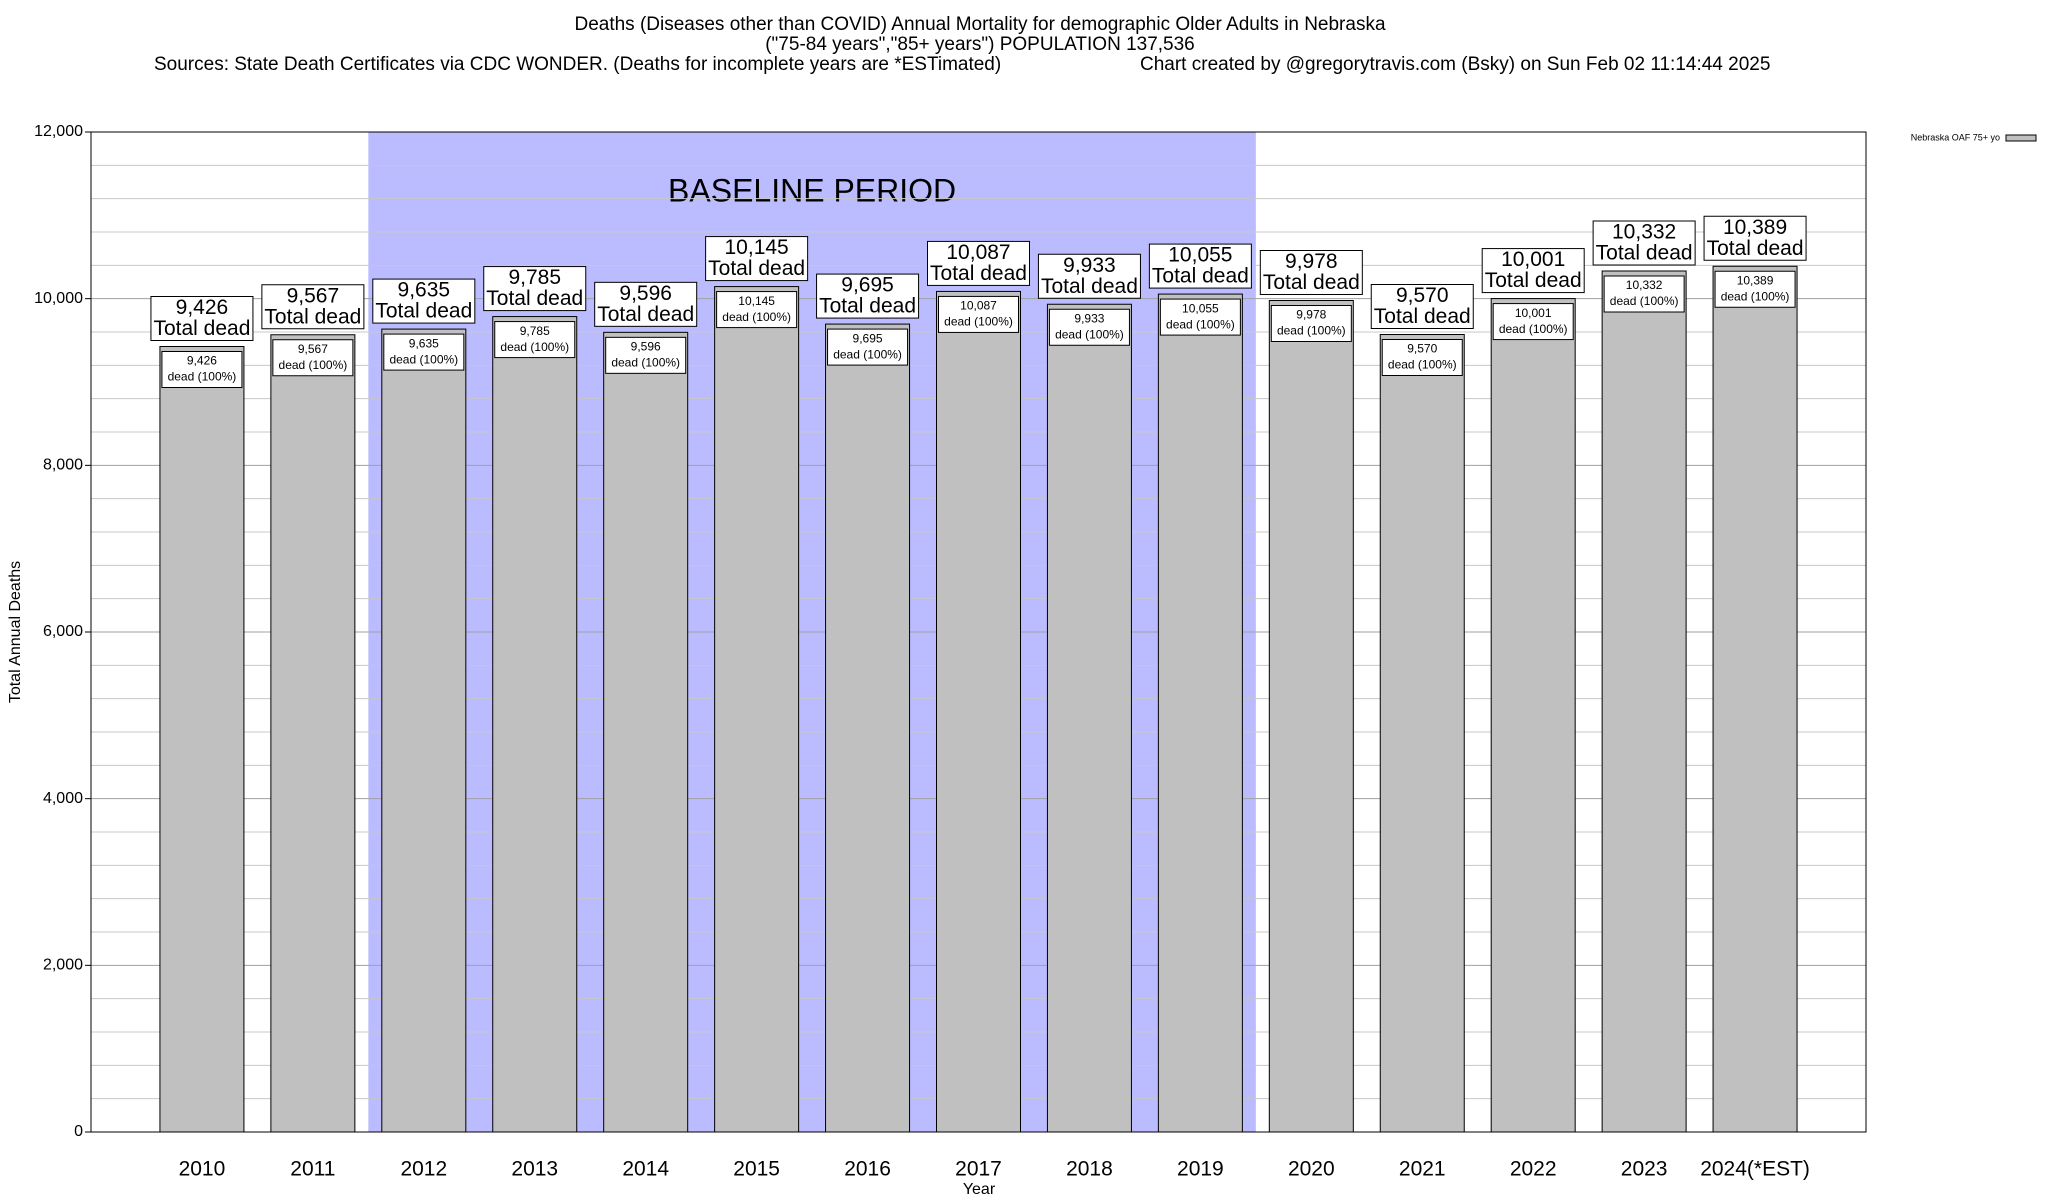 This screenshot has height=1200, width=2048. I want to click on inner-value-label: 10,145, so click(756, 301).